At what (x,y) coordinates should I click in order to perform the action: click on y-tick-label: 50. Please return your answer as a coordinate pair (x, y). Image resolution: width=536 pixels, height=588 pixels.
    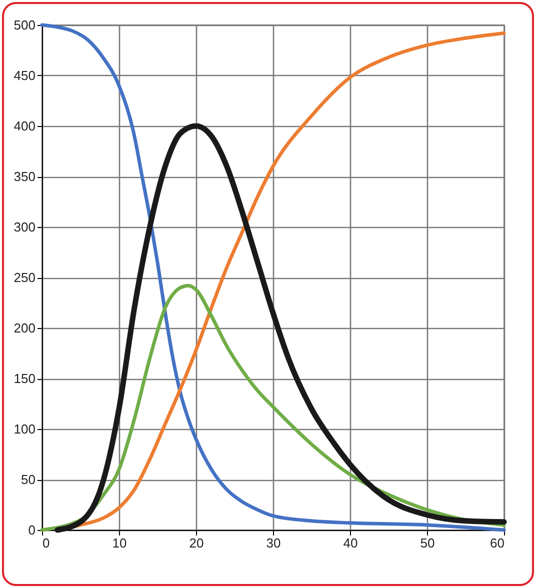
    Looking at the image, I should click on (28, 479).